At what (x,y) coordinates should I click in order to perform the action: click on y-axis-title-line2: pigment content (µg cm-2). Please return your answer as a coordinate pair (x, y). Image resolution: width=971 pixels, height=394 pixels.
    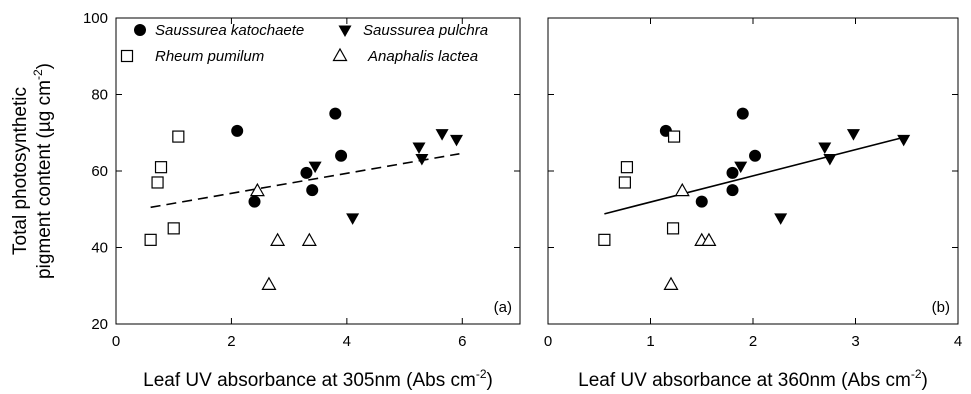
    Looking at the image, I should click on (43, 171).